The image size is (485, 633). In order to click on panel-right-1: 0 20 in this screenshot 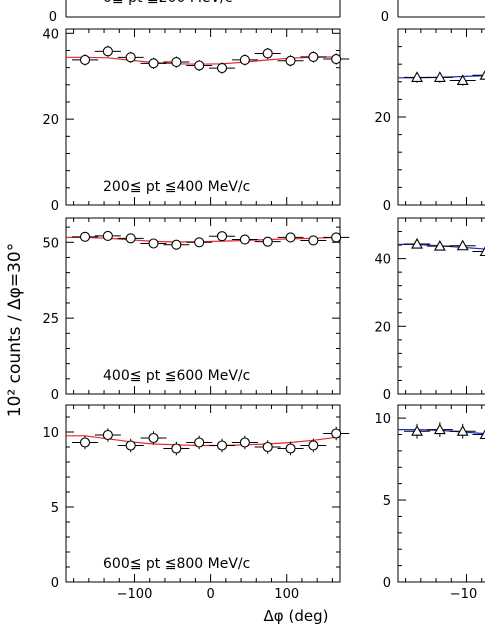, I will do `click(429, 121)`.